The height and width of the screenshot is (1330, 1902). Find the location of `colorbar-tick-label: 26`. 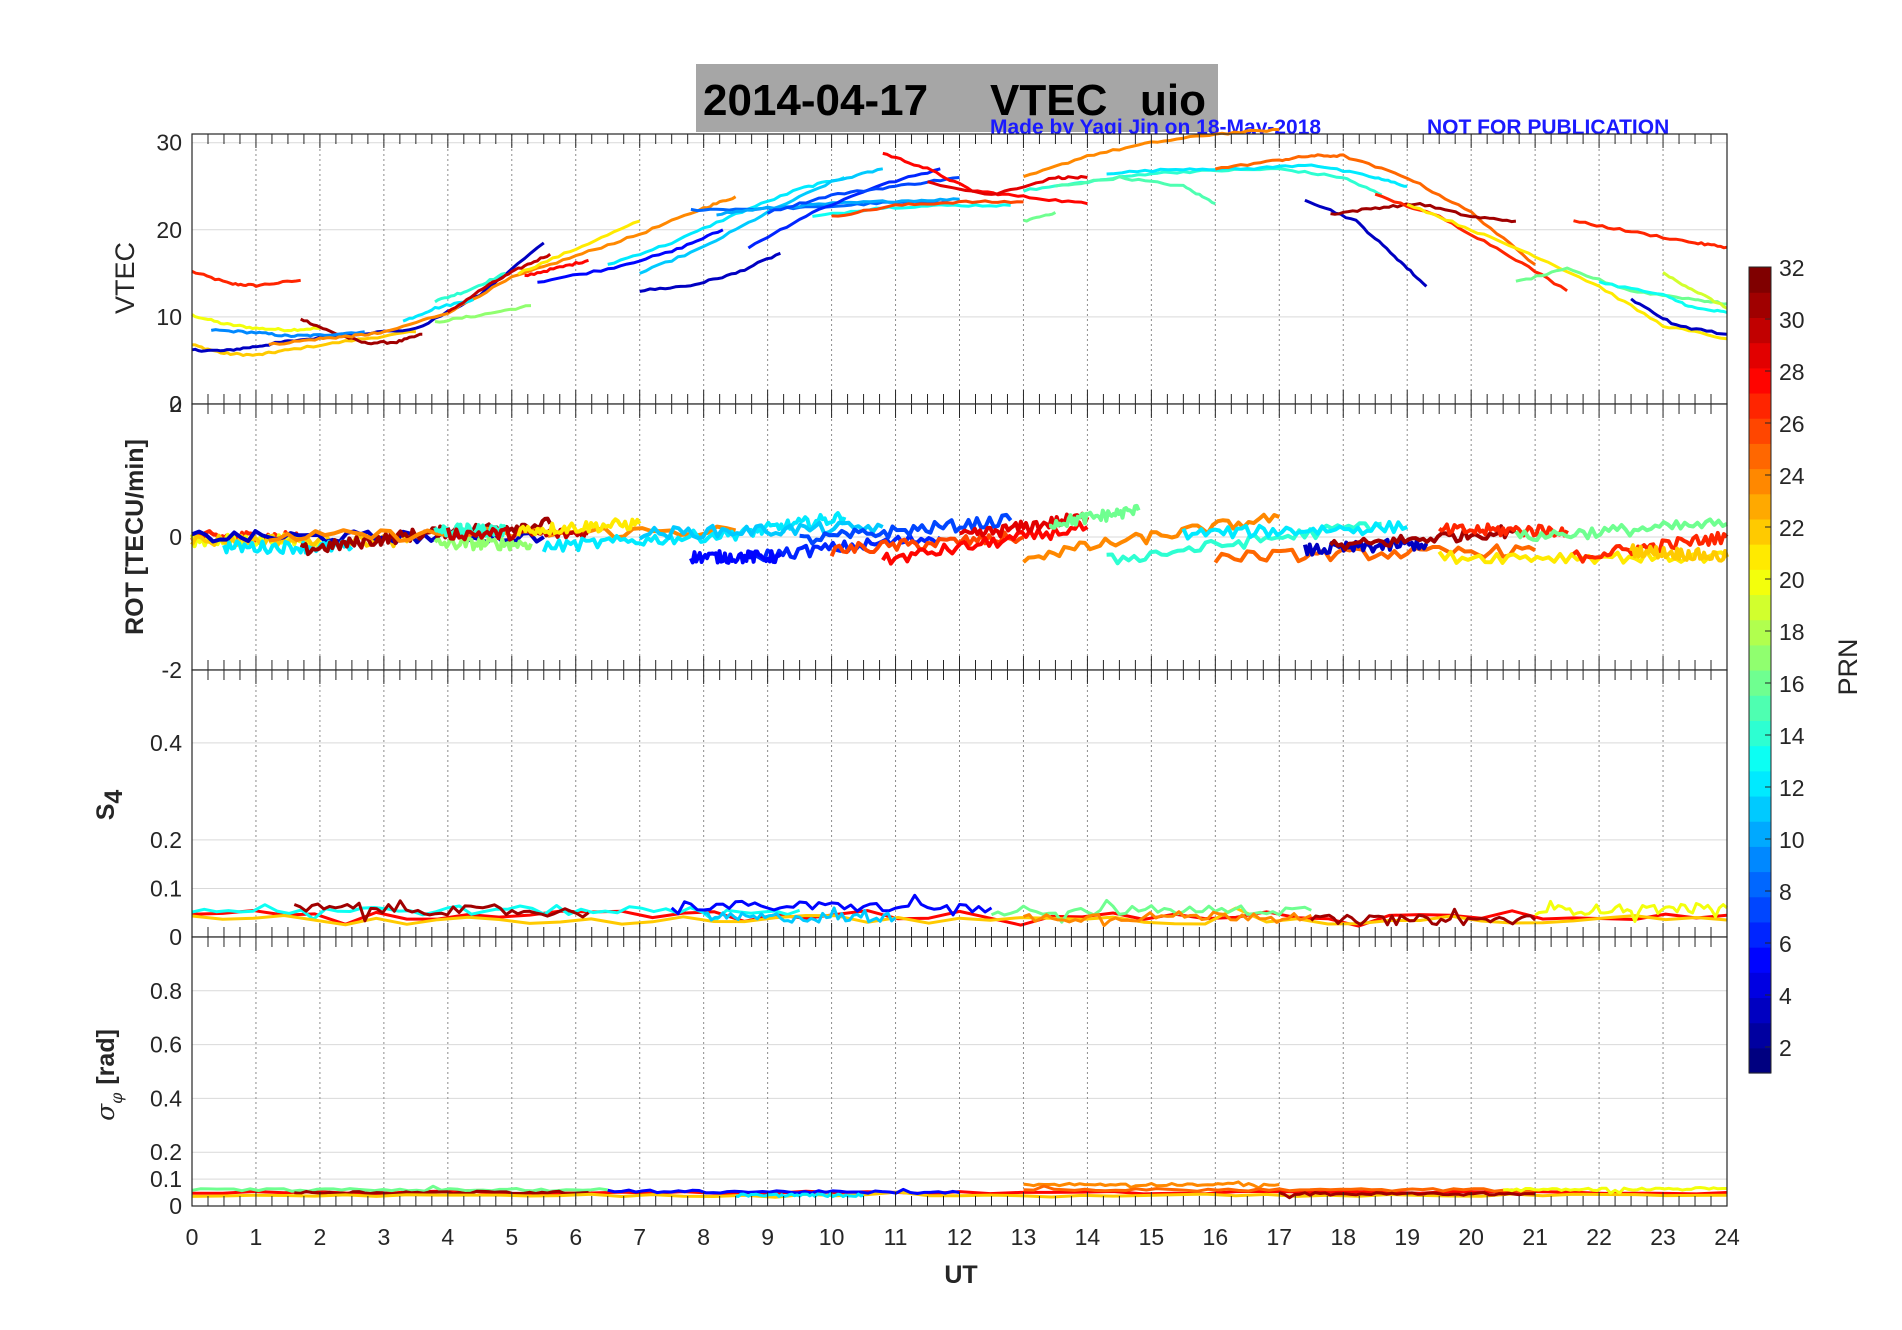

colorbar-tick-label: 26 is located at coordinates (1792, 424).